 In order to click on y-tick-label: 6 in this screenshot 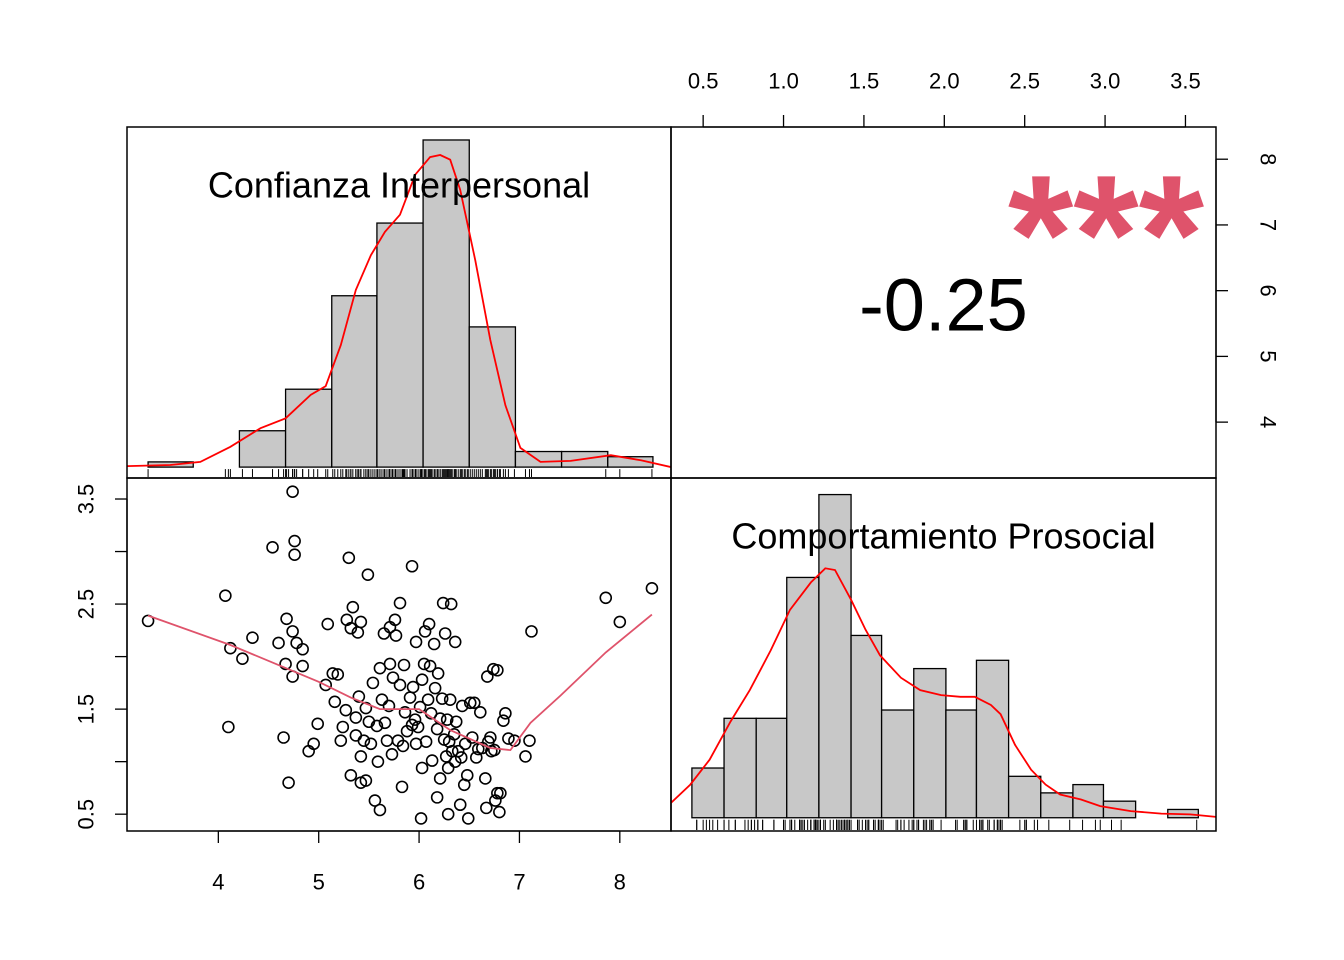, I will do `click(1268, 291)`.